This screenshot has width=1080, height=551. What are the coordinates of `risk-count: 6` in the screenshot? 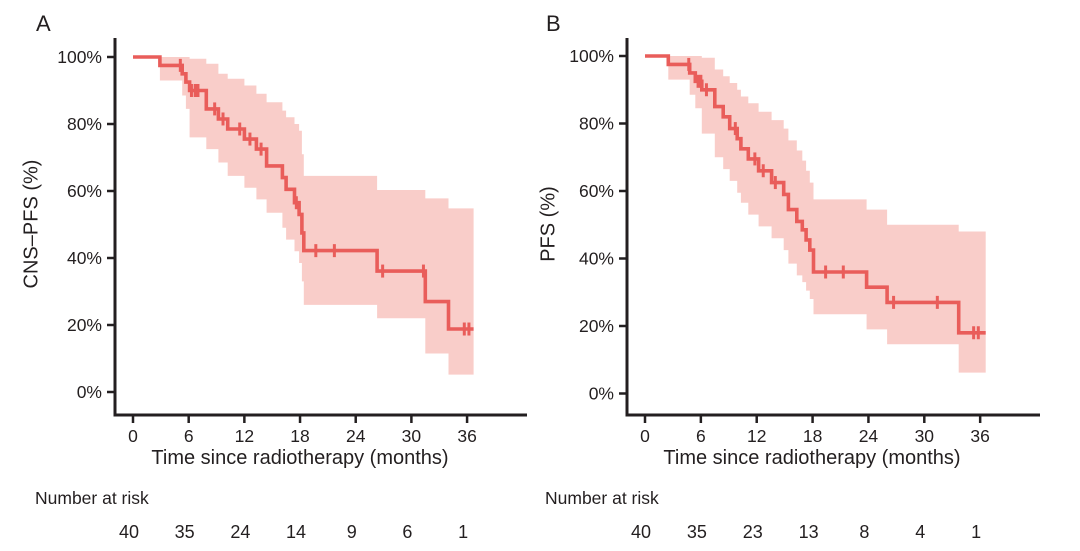 It's located at (407, 532).